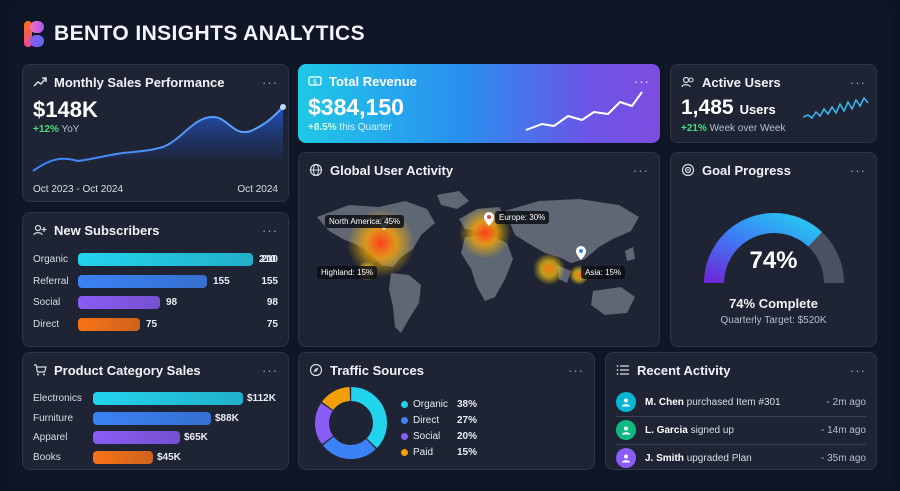  I want to click on goal-gauge, so click(774, 248).